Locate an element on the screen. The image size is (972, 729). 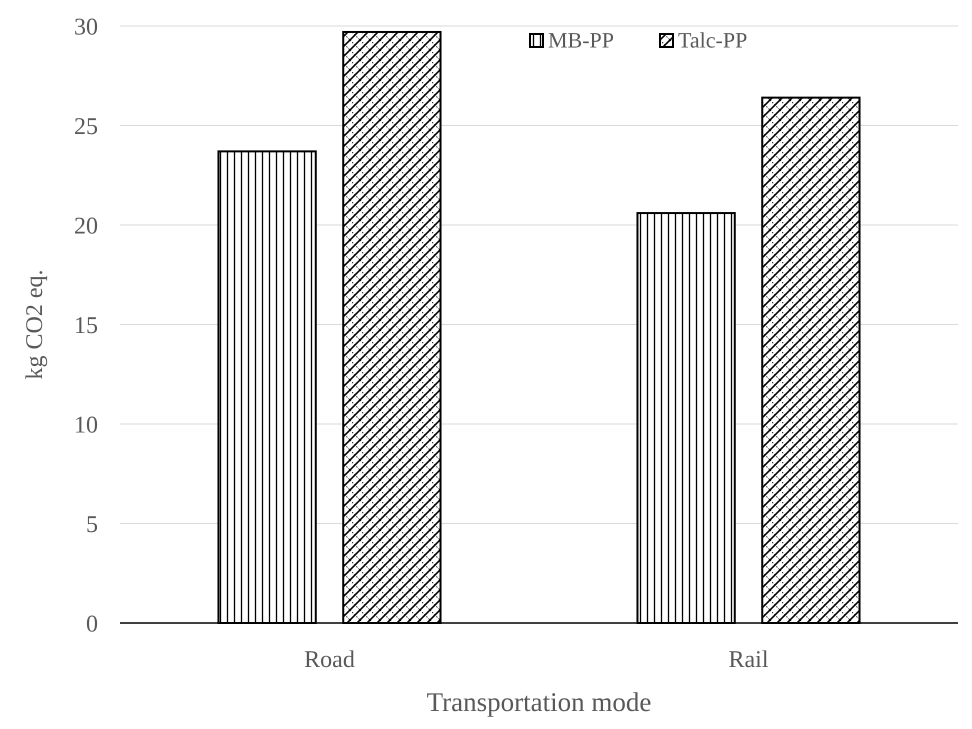
y-tick-label: 30 is located at coordinates (86, 27).